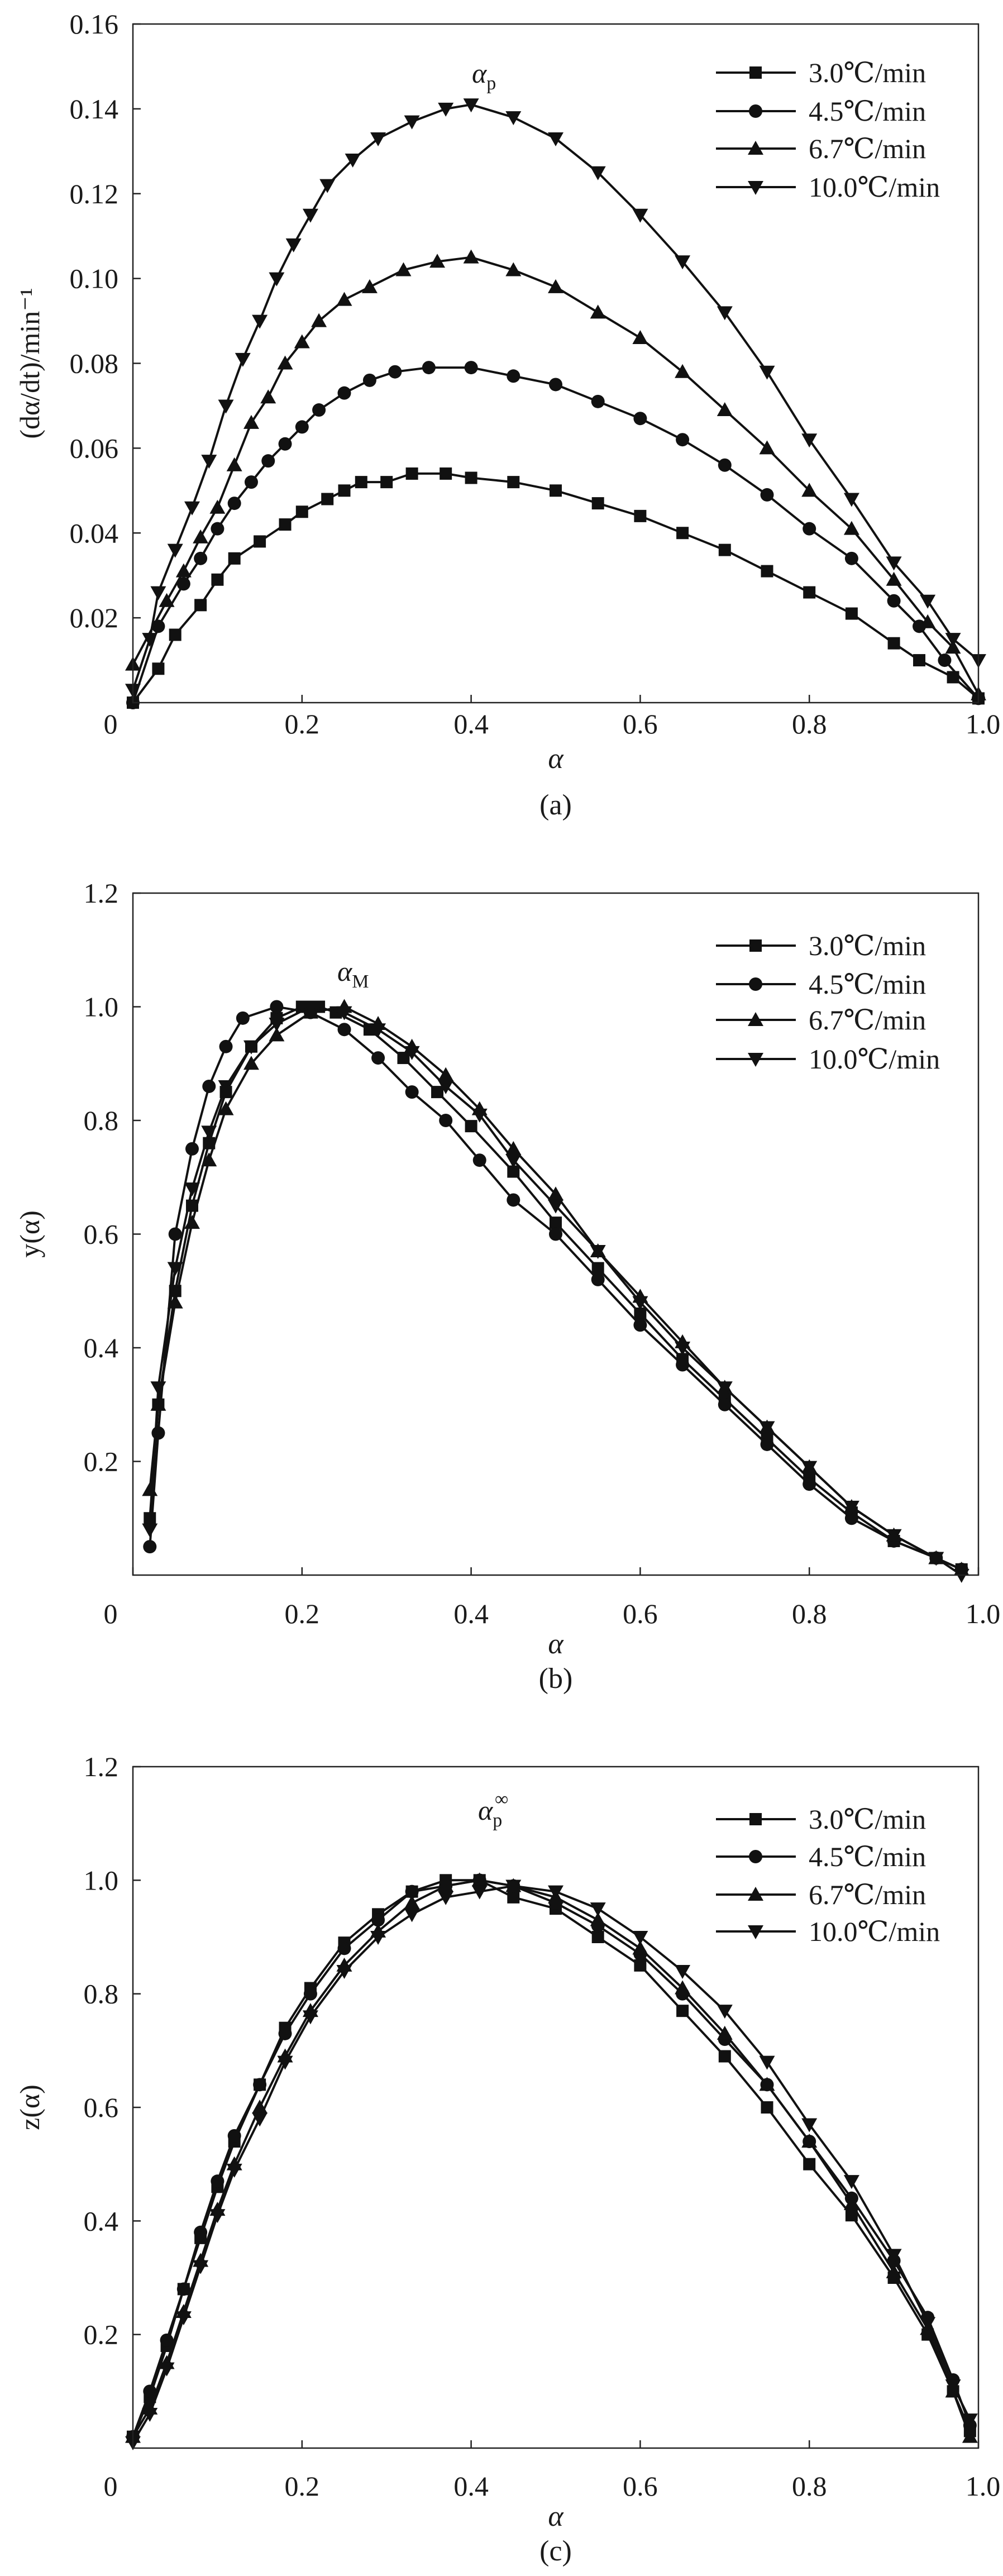 This screenshot has width=1003, height=2576. I want to click on y-tick-label: 0.8, so click(101, 1121).